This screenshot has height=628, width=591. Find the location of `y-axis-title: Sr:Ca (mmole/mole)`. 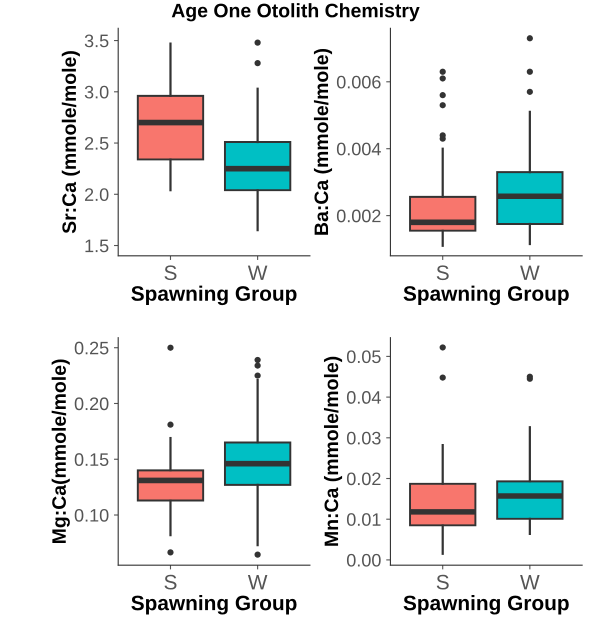

y-axis-title: Sr:Ca (mmole/mole) is located at coordinates (71, 142).